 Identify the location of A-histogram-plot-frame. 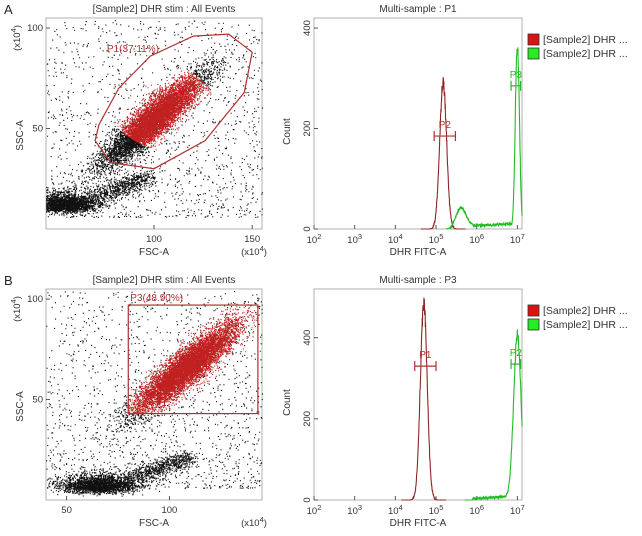
(418, 123).